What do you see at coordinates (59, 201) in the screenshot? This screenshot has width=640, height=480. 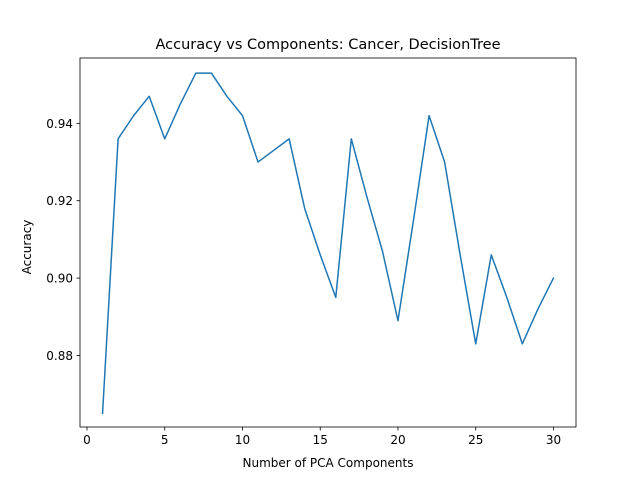 I see `y-tick-label-2: 0.92` at bounding box center [59, 201].